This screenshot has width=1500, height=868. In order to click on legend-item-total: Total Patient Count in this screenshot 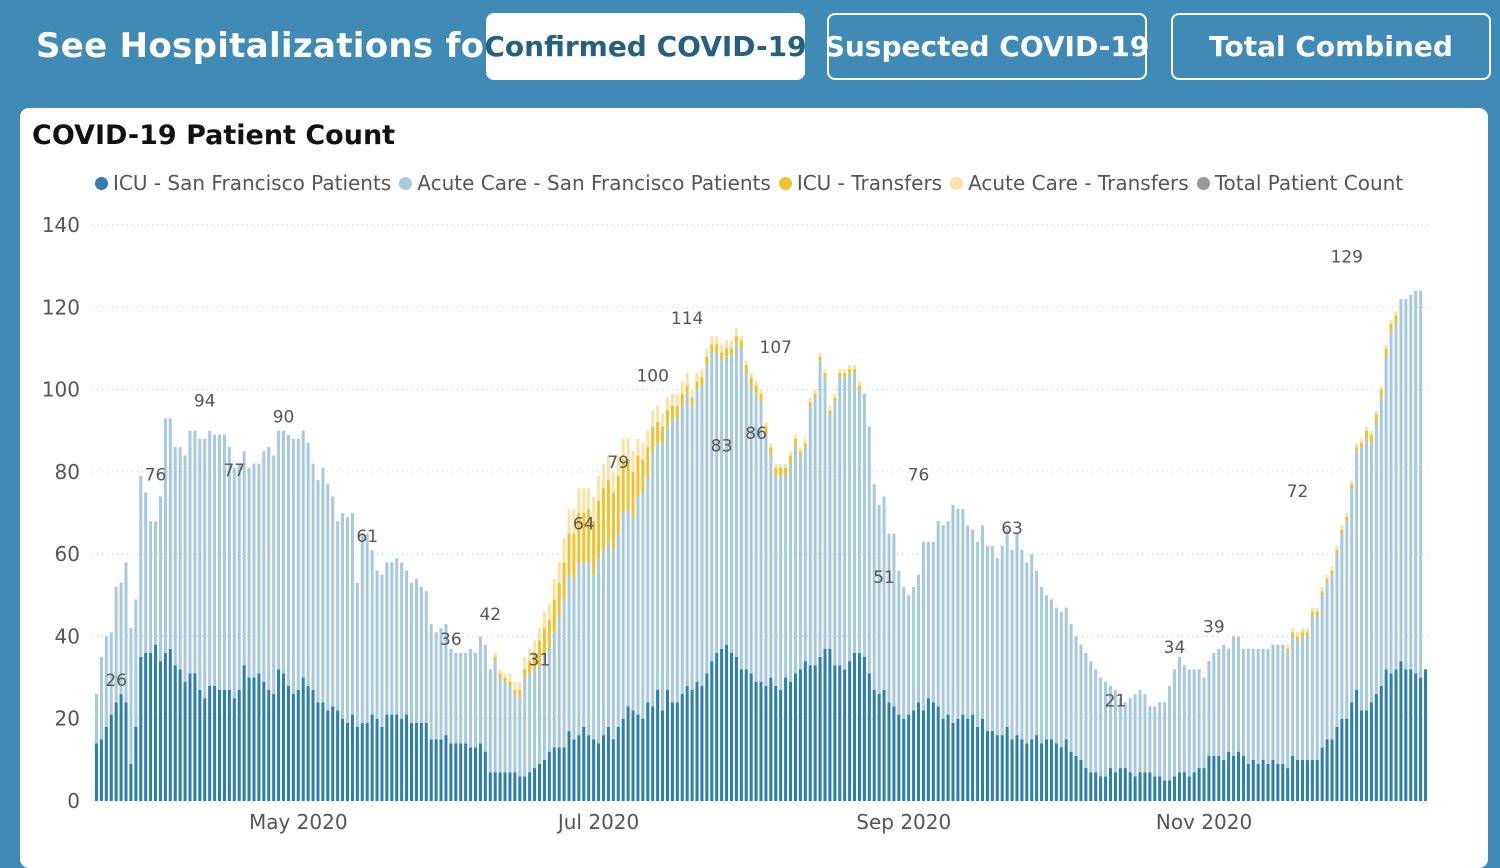, I will do `click(1299, 183)`.